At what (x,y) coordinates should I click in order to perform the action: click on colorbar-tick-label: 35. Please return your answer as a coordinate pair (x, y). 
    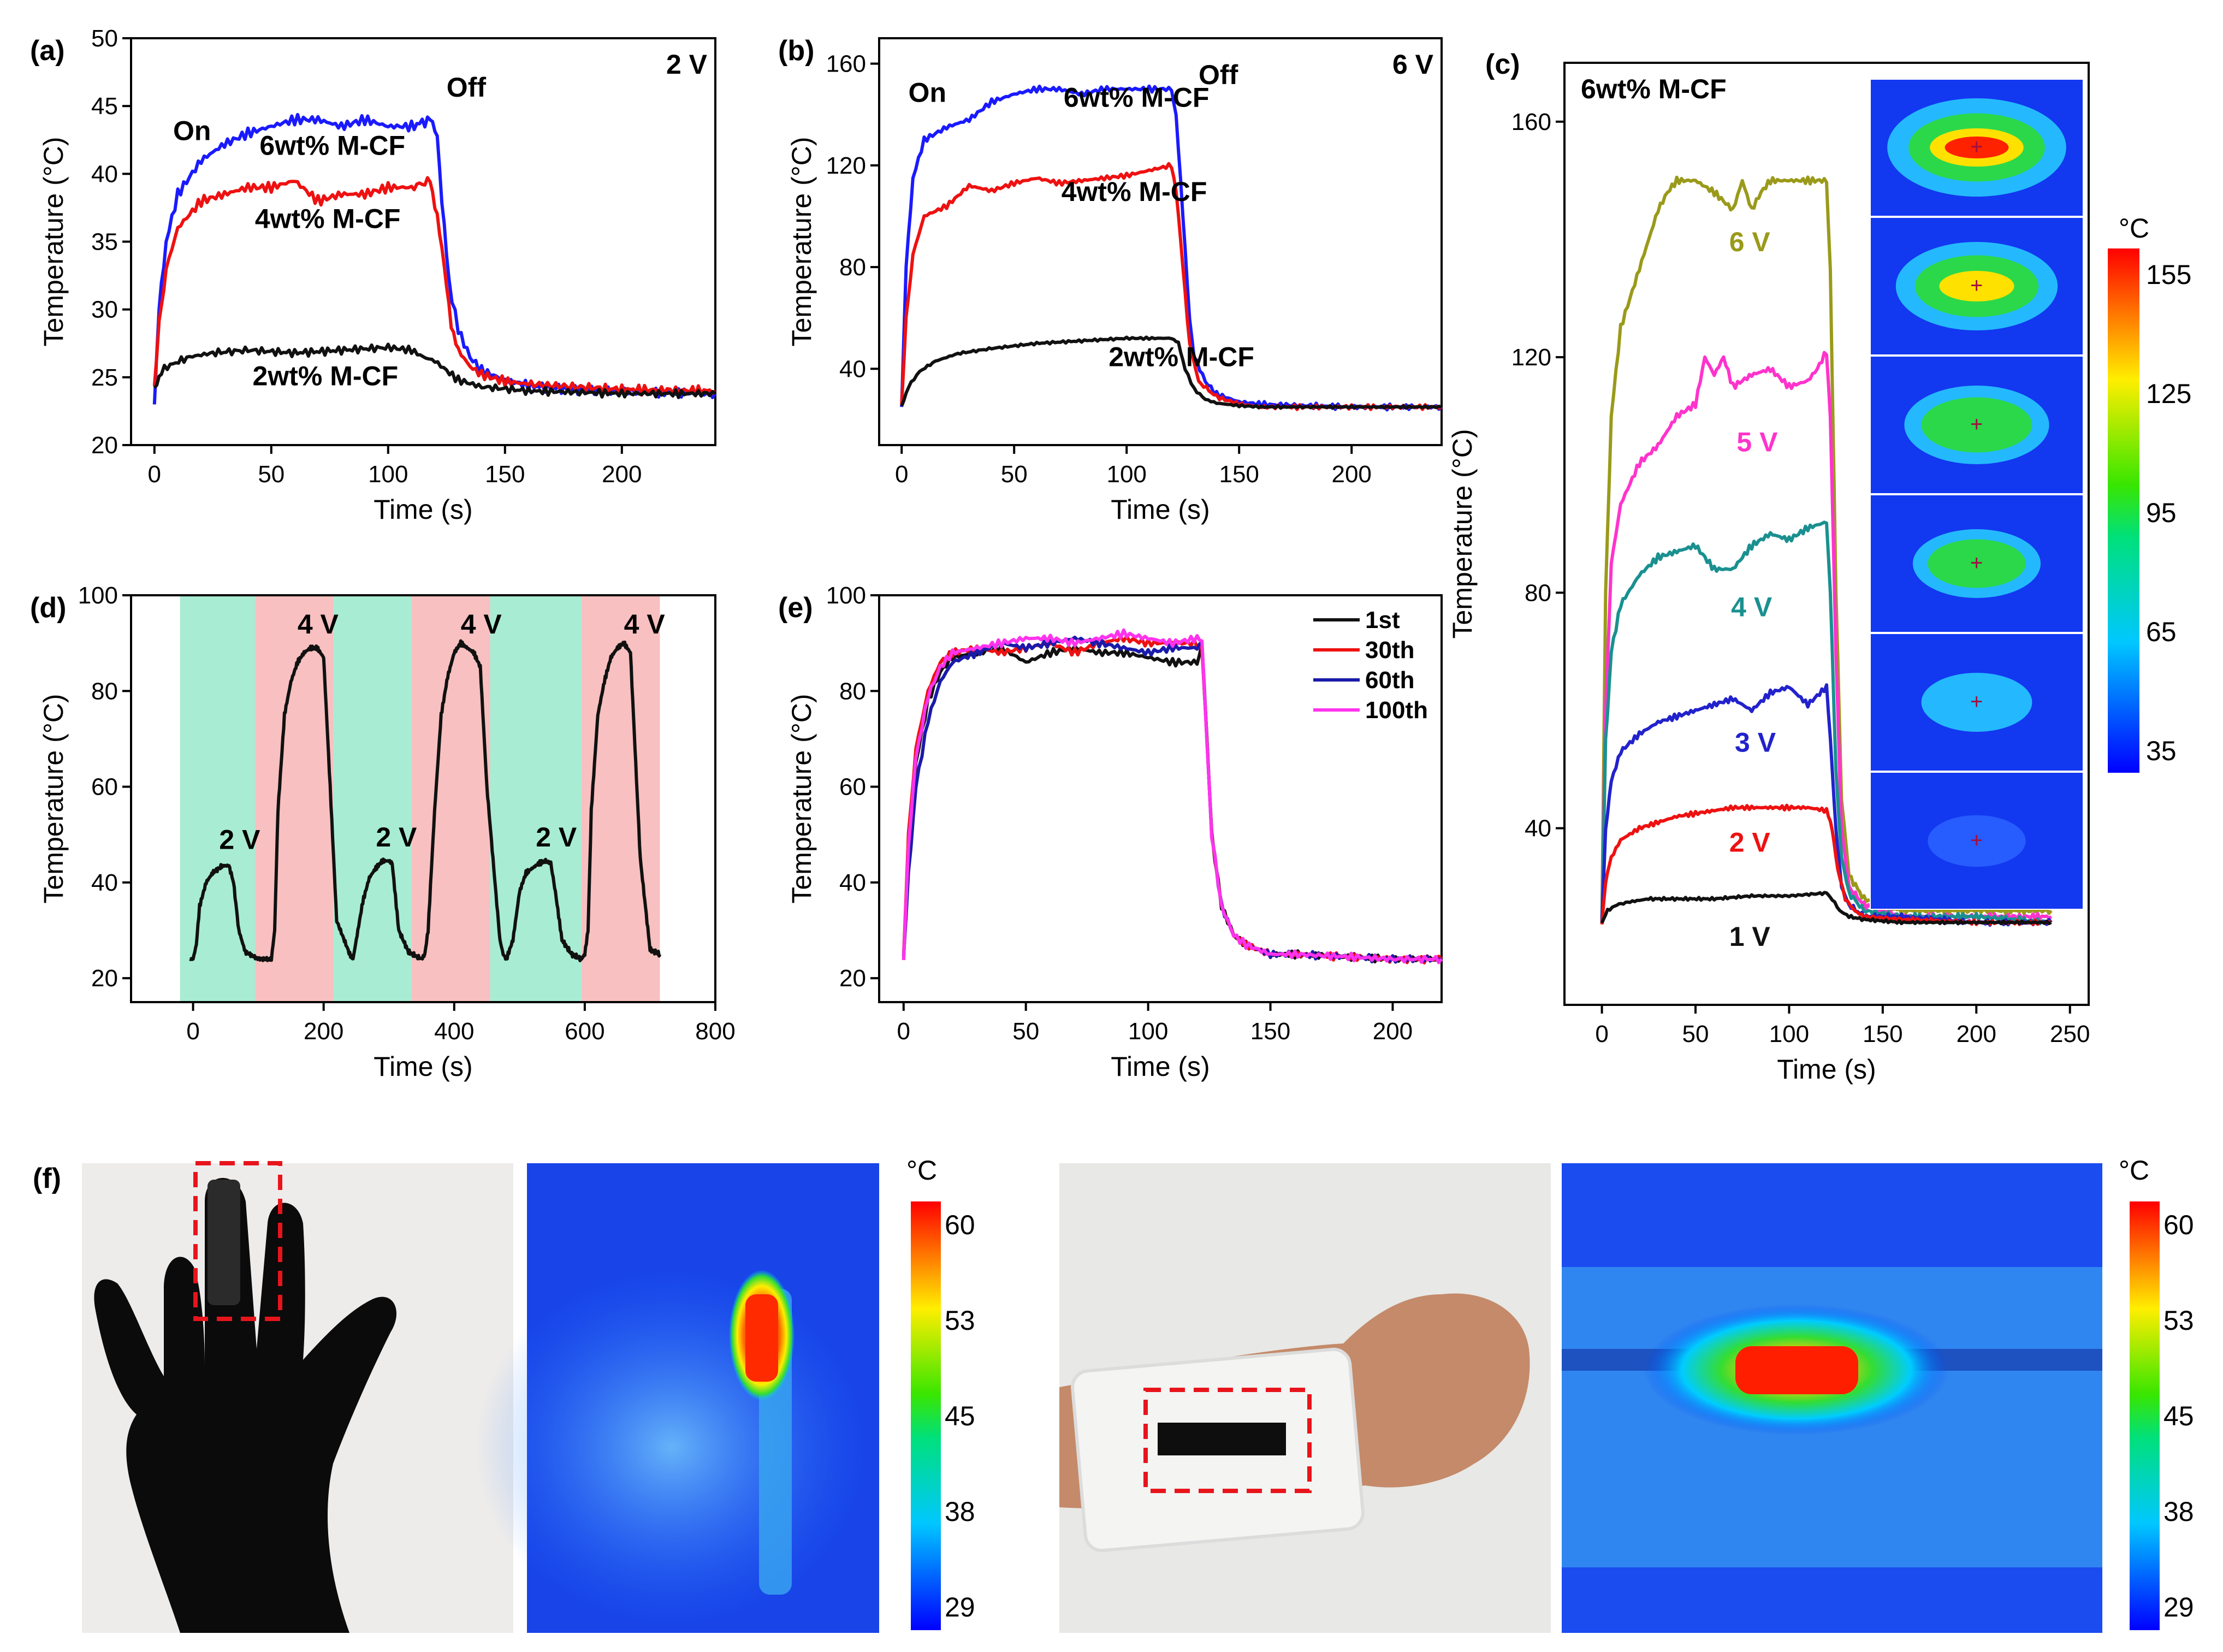
    Looking at the image, I should click on (2161, 751).